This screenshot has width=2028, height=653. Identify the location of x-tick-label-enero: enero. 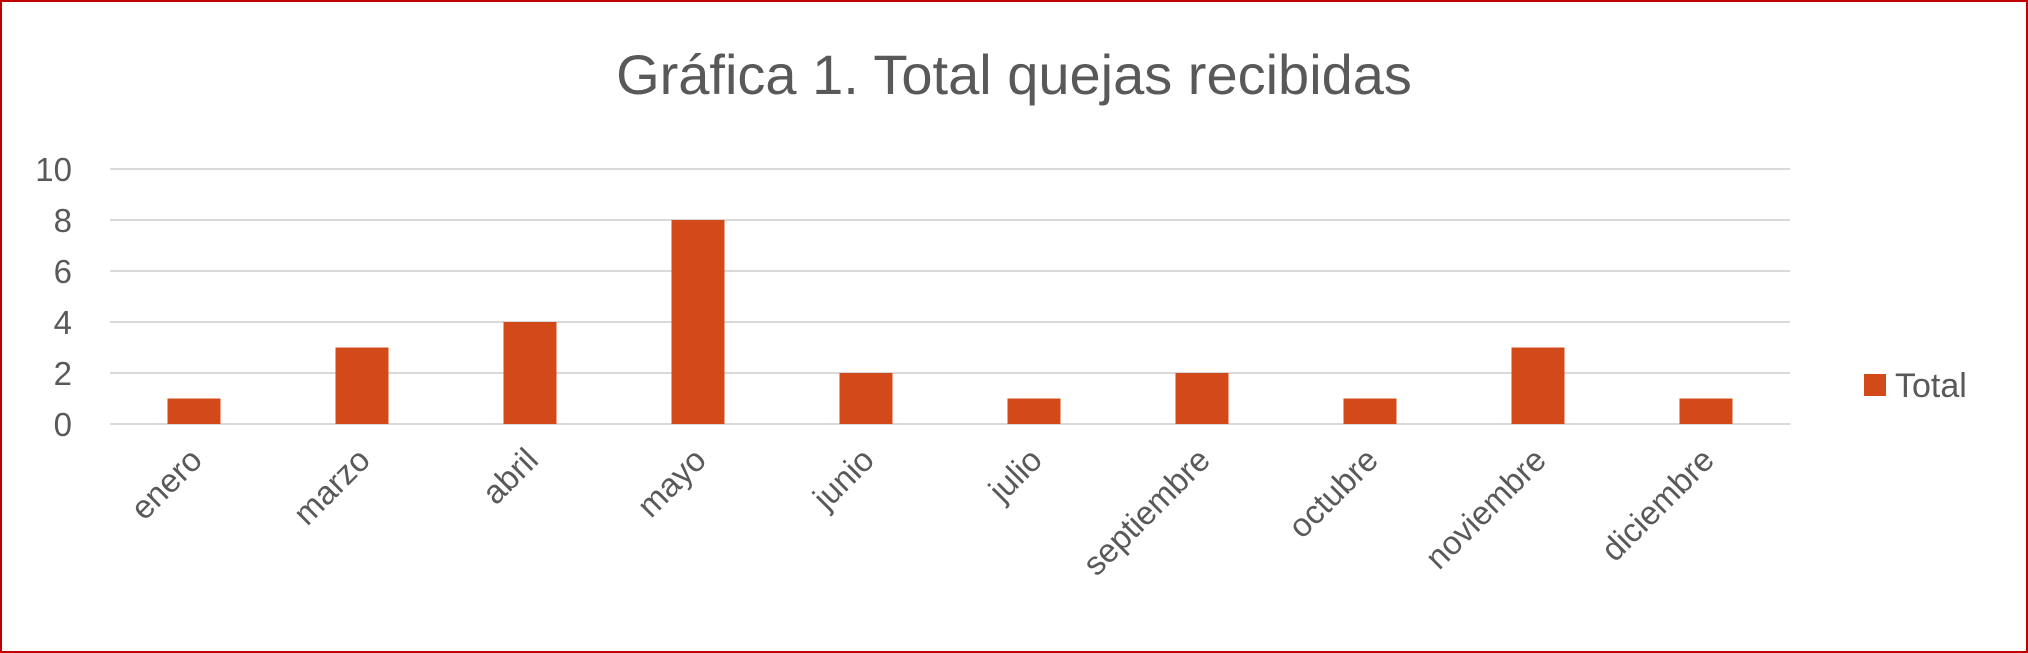
(166, 484).